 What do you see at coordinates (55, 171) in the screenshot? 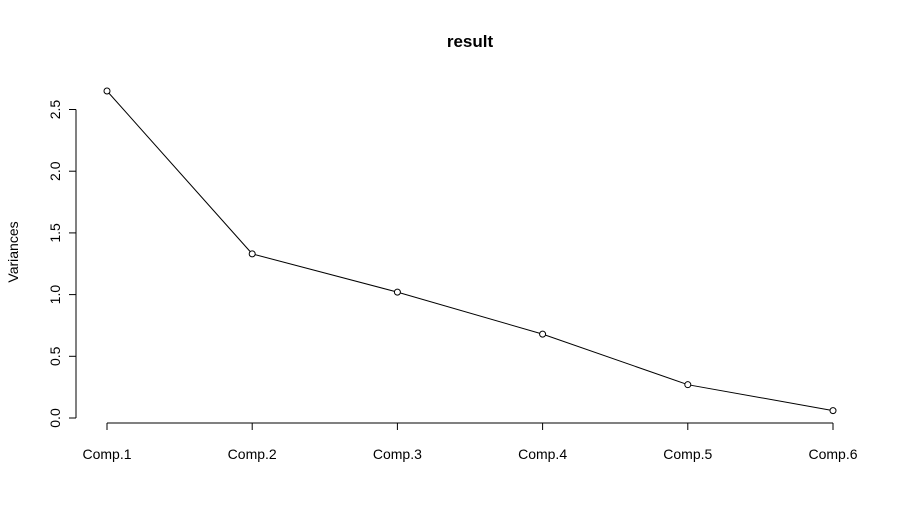
I see `y-tick-label: 2.0` at bounding box center [55, 171].